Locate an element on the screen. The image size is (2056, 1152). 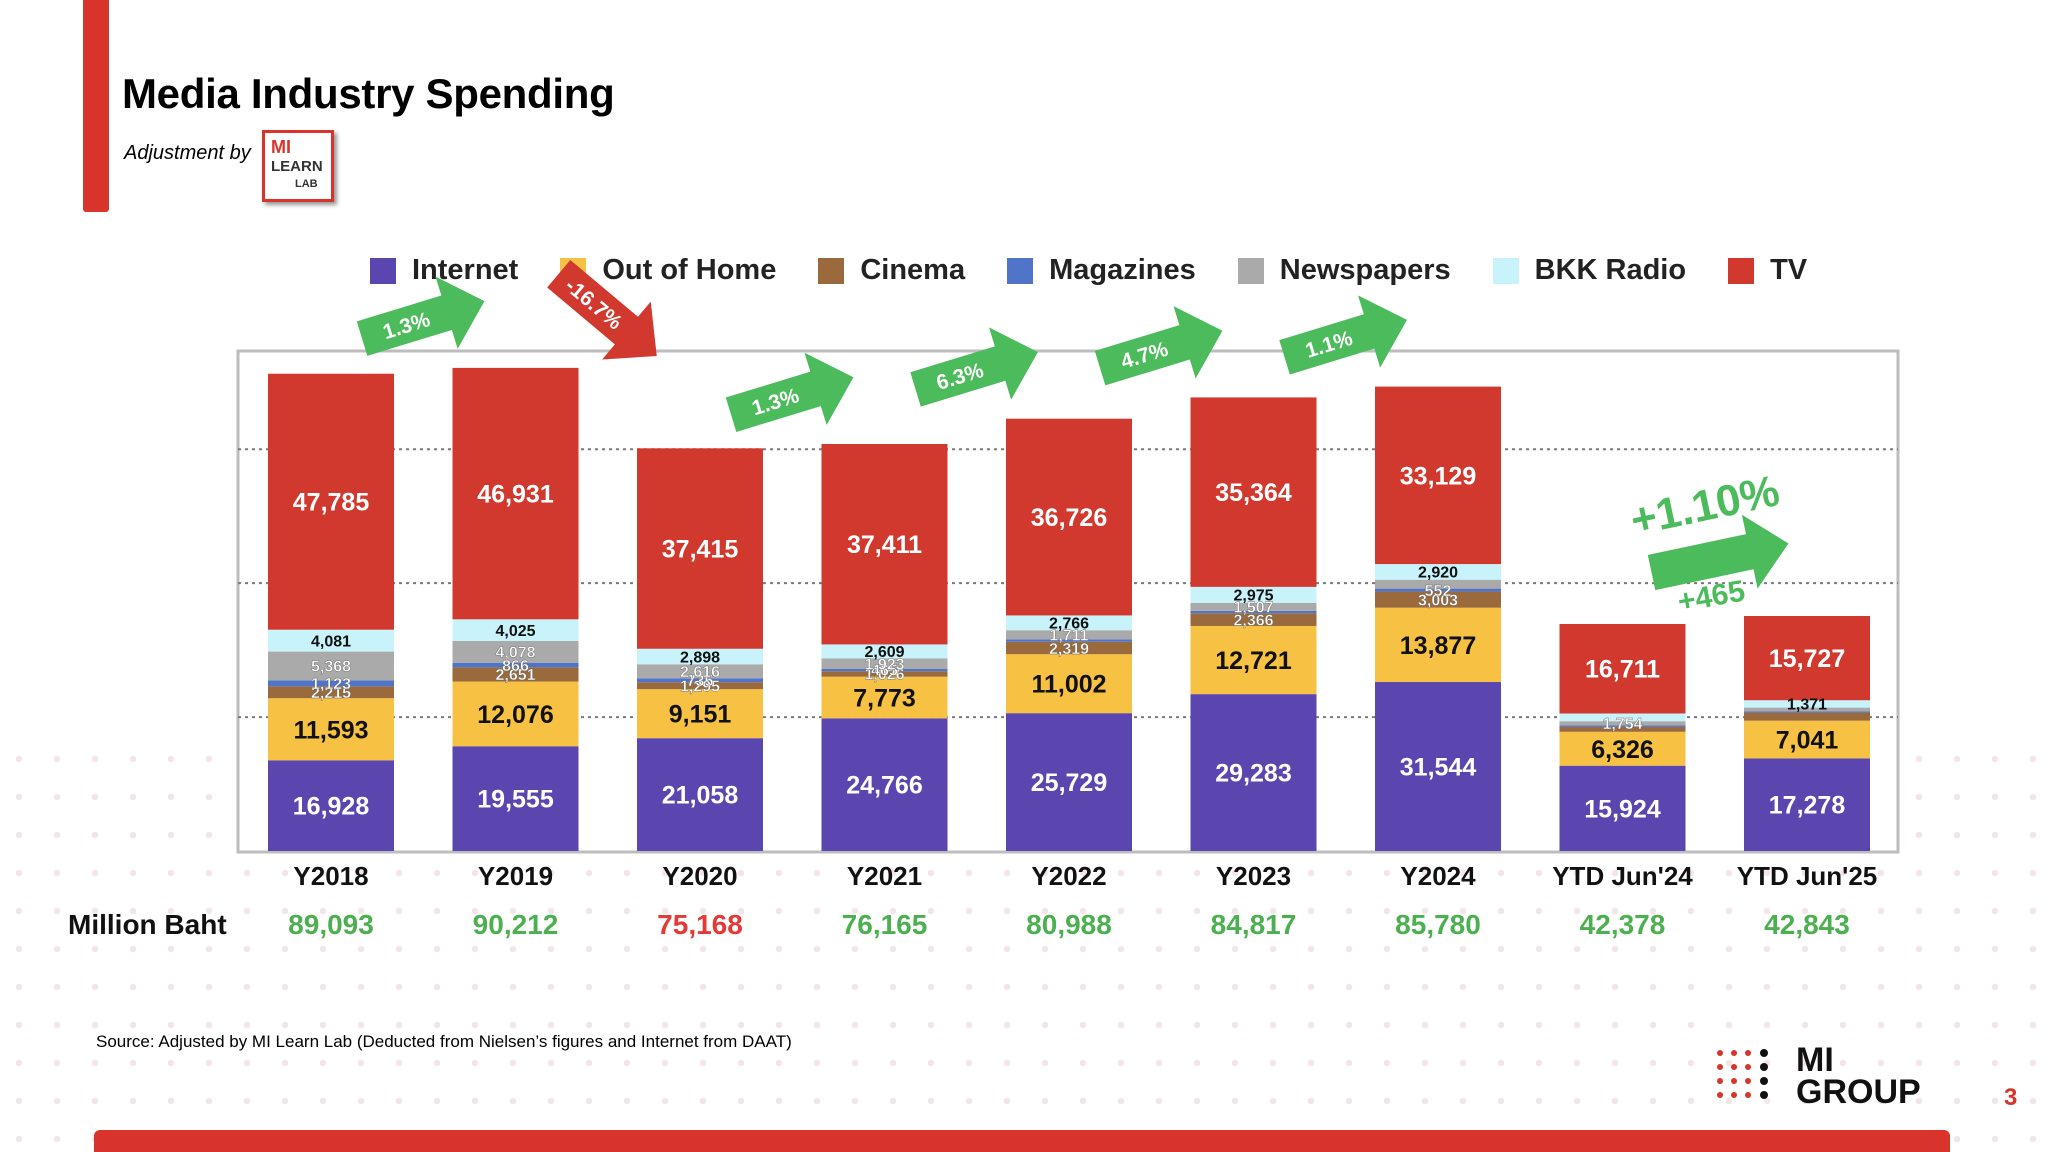
data-label: 2,975 is located at coordinates (1253, 596).